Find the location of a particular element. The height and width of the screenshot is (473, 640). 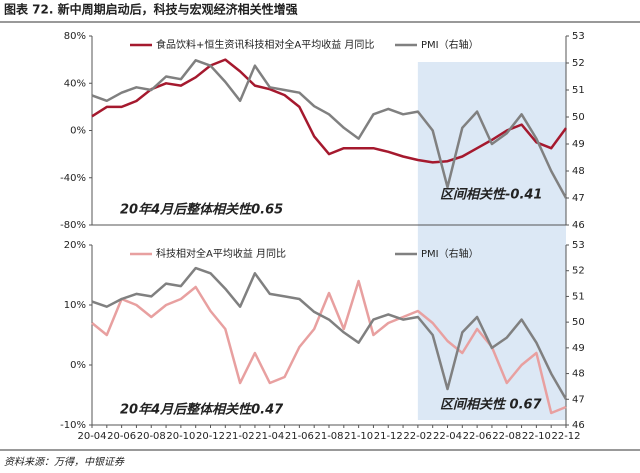

y-tick-label: 40% is located at coordinates (75, 83).